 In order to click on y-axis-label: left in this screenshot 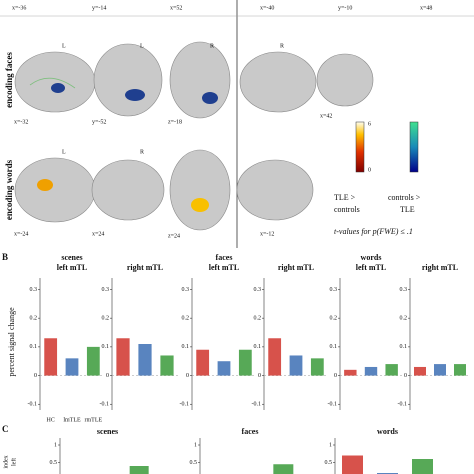, I will do `click(13, 462)`.